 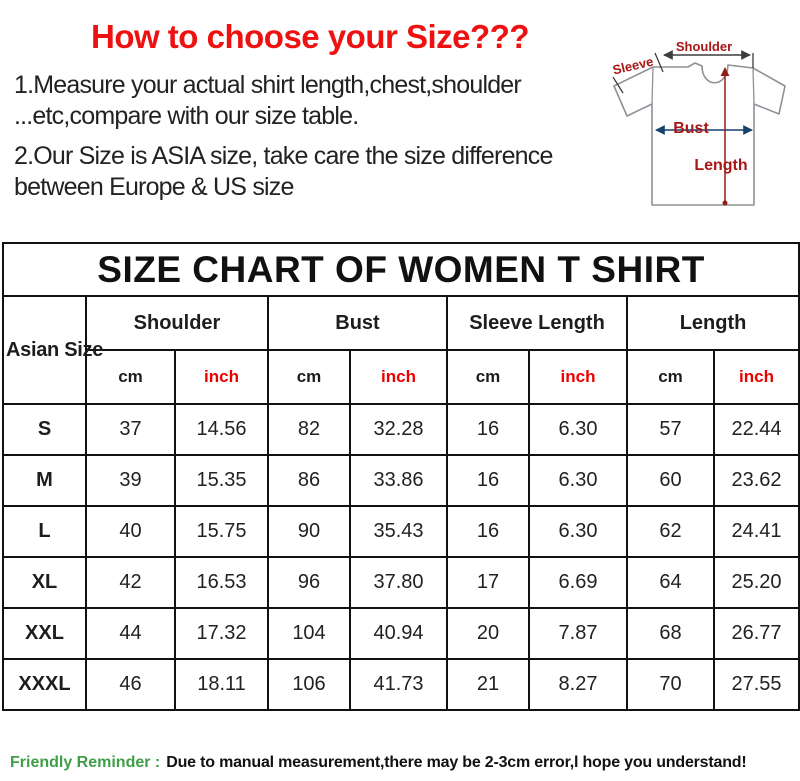 I want to click on value-cell: 106, so click(x=309, y=684).